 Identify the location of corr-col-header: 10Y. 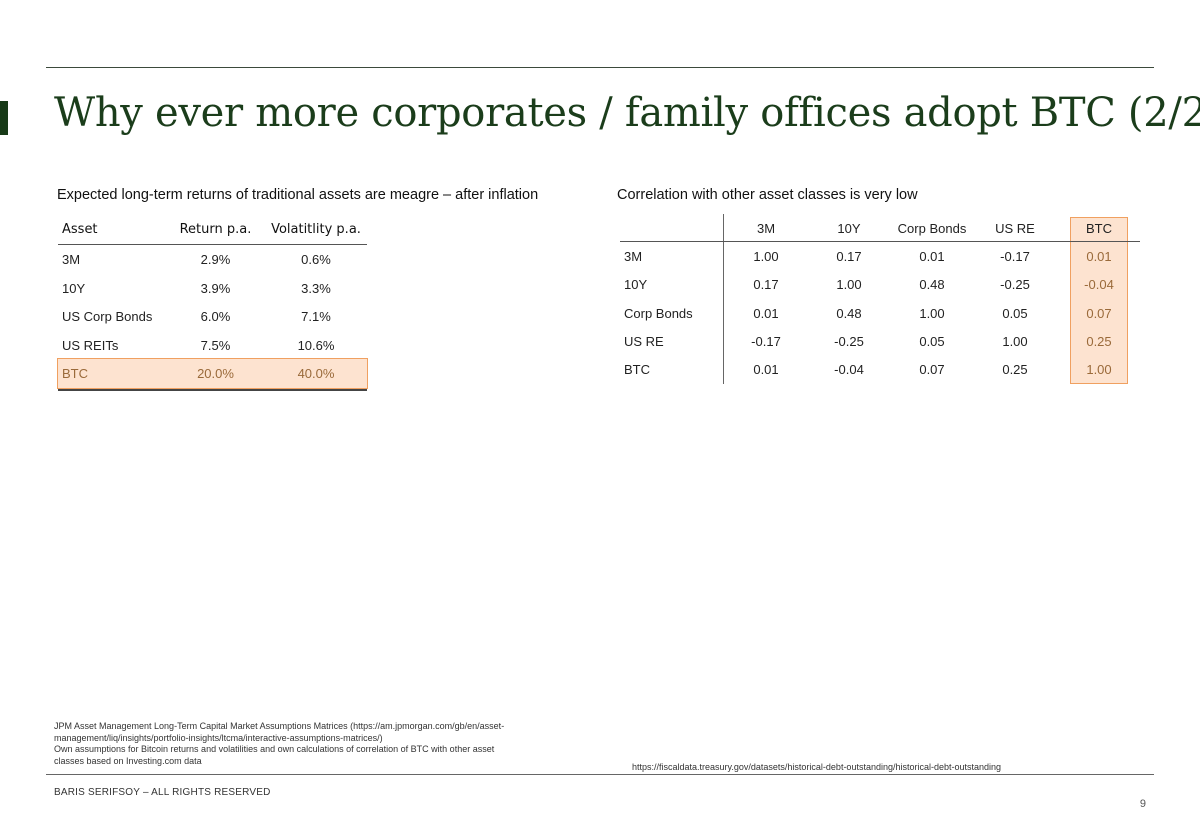
(849, 228).